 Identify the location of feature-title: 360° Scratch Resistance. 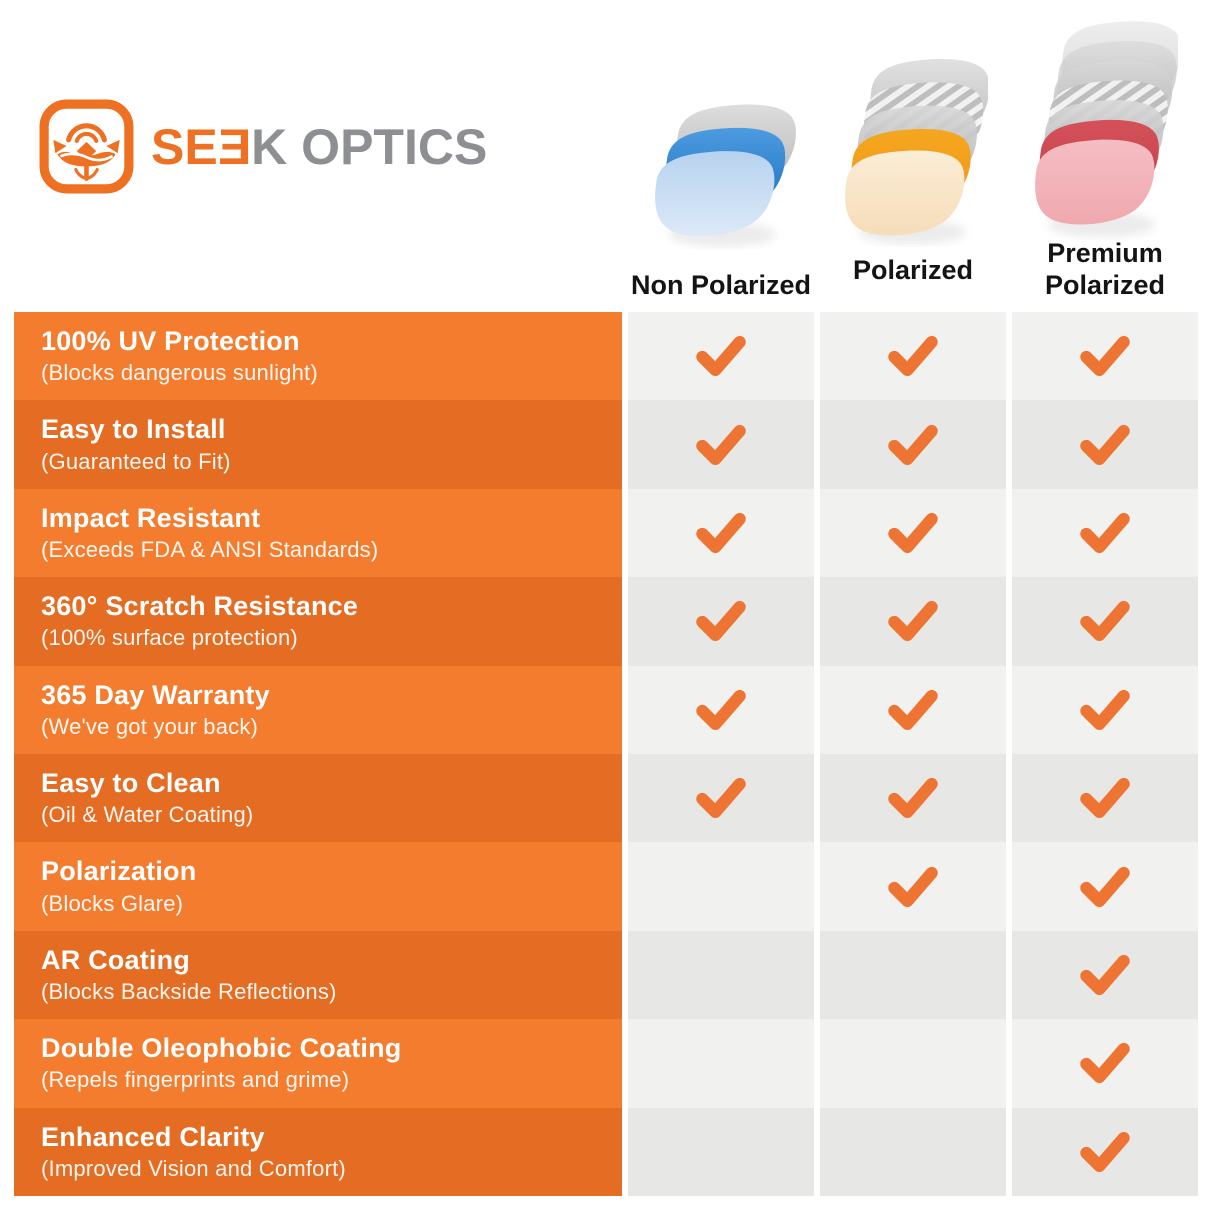
(200, 606).